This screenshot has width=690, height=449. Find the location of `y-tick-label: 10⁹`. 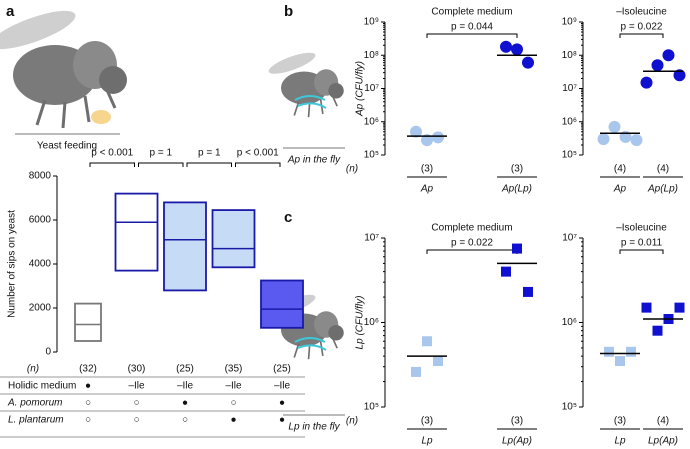

y-tick-label: 10⁹ is located at coordinates (371, 22).